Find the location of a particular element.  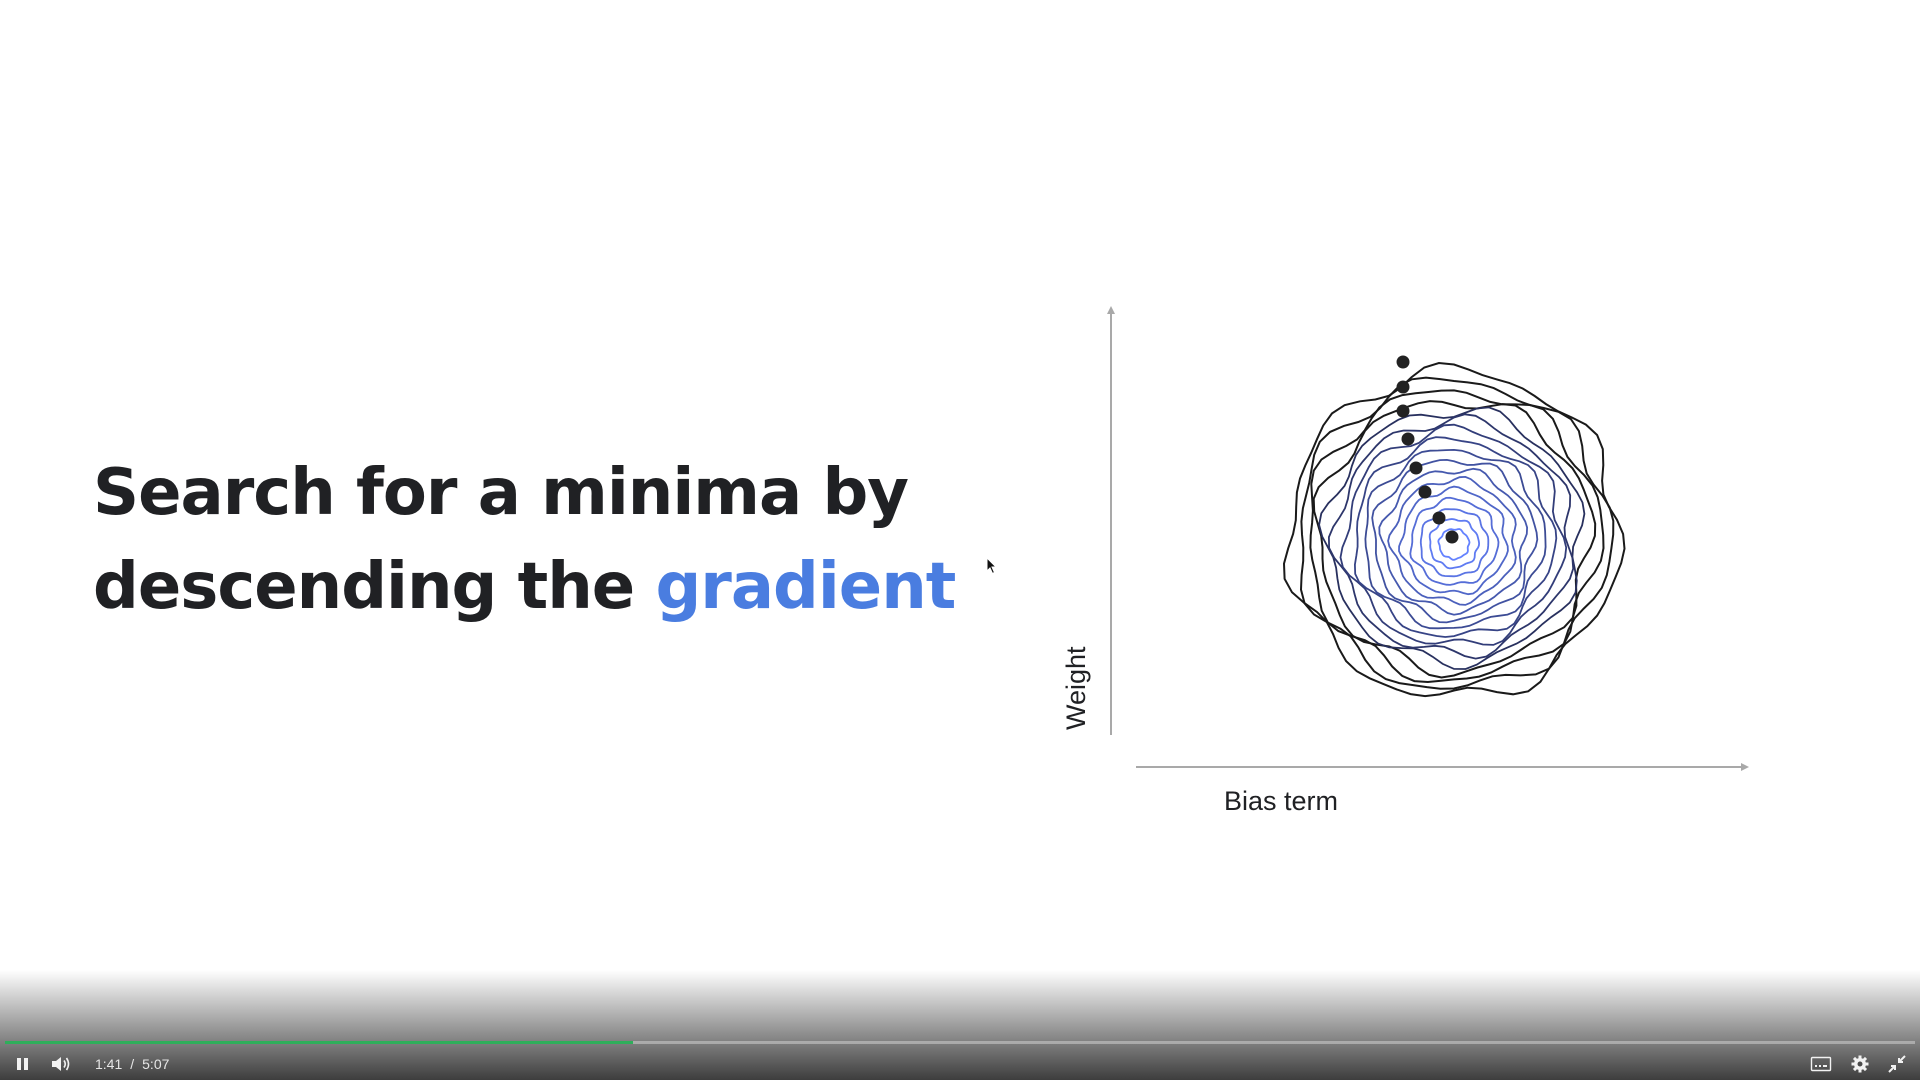

x-axis is located at coordinates (1442, 767).